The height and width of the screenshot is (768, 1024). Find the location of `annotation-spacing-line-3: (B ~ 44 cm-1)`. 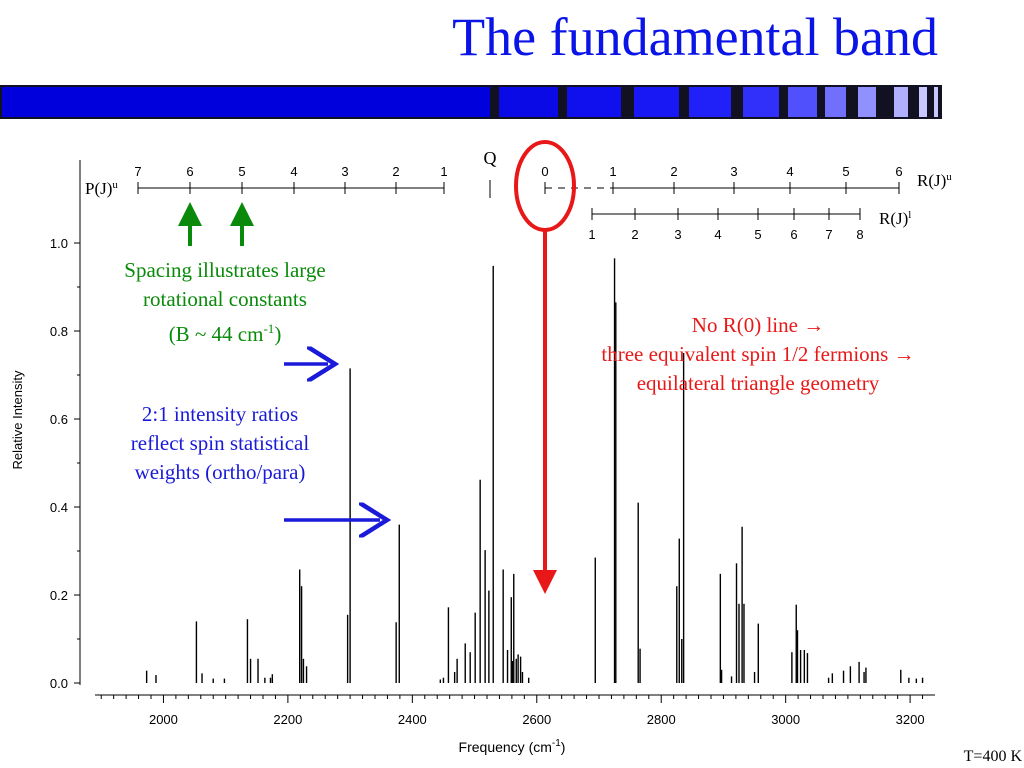

annotation-spacing-line-3: (B ~ 44 cm-1) is located at coordinates (225, 333).